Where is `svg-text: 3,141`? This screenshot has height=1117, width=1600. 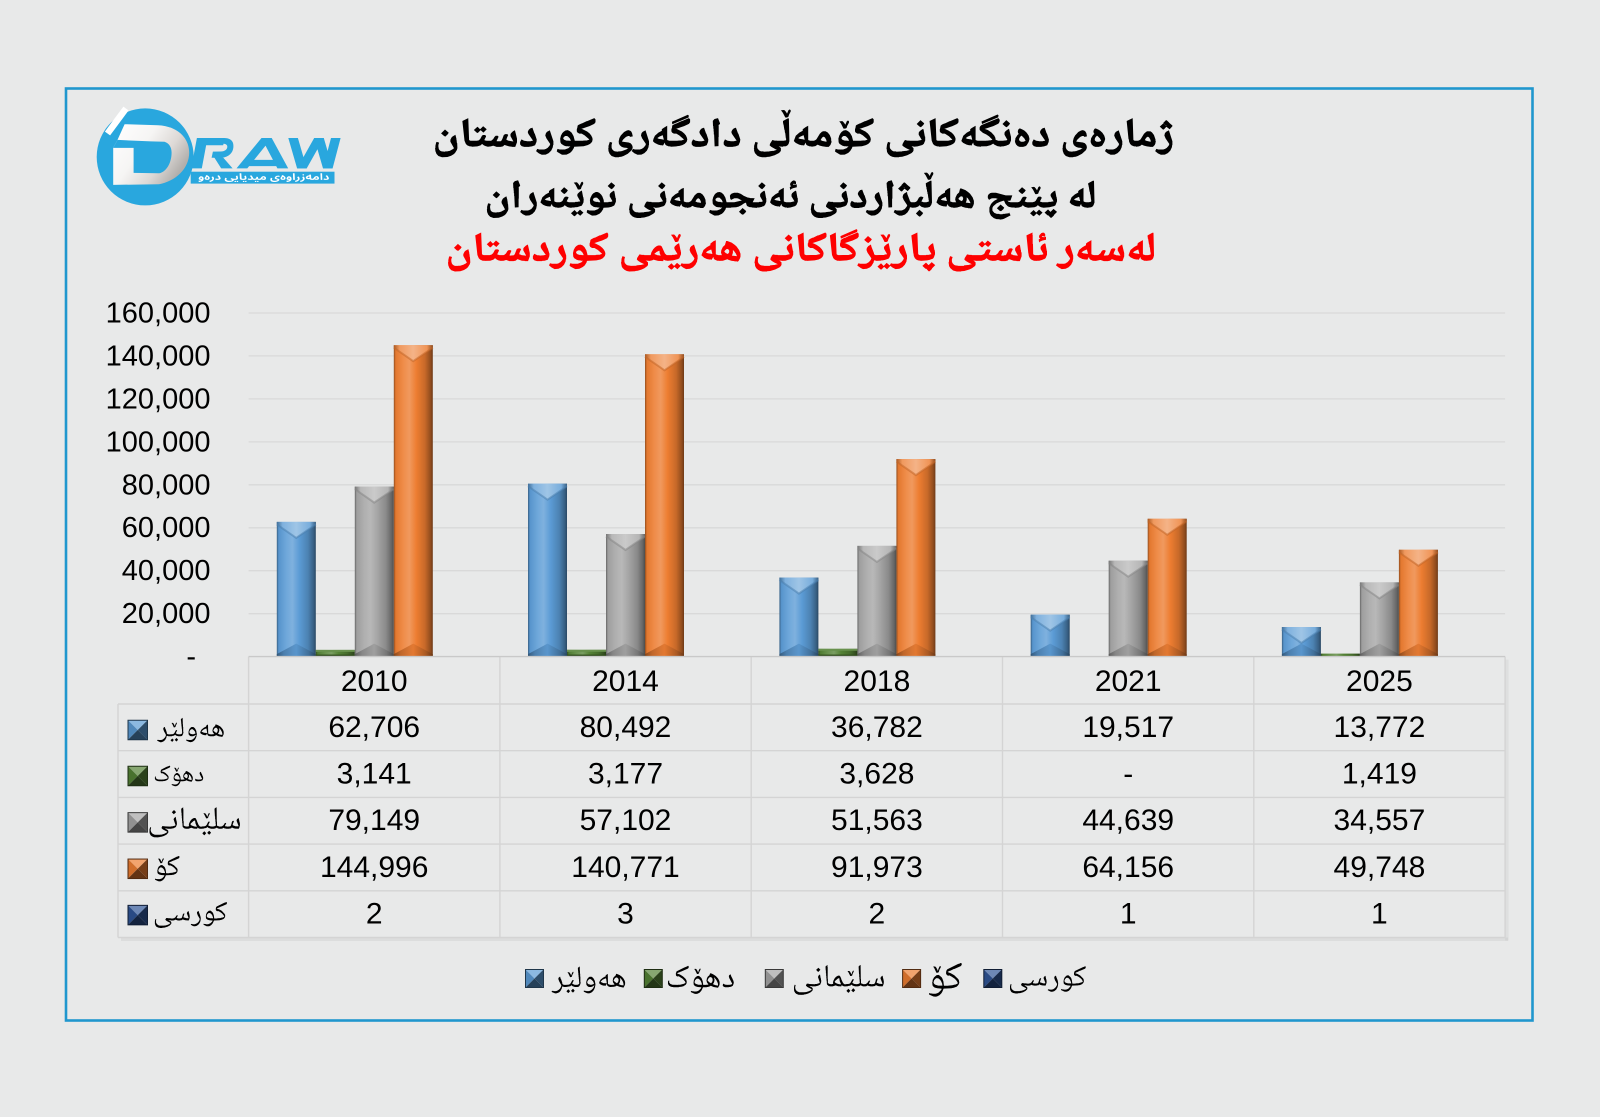
svg-text: 3,141 is located at coordinates (374, 774).